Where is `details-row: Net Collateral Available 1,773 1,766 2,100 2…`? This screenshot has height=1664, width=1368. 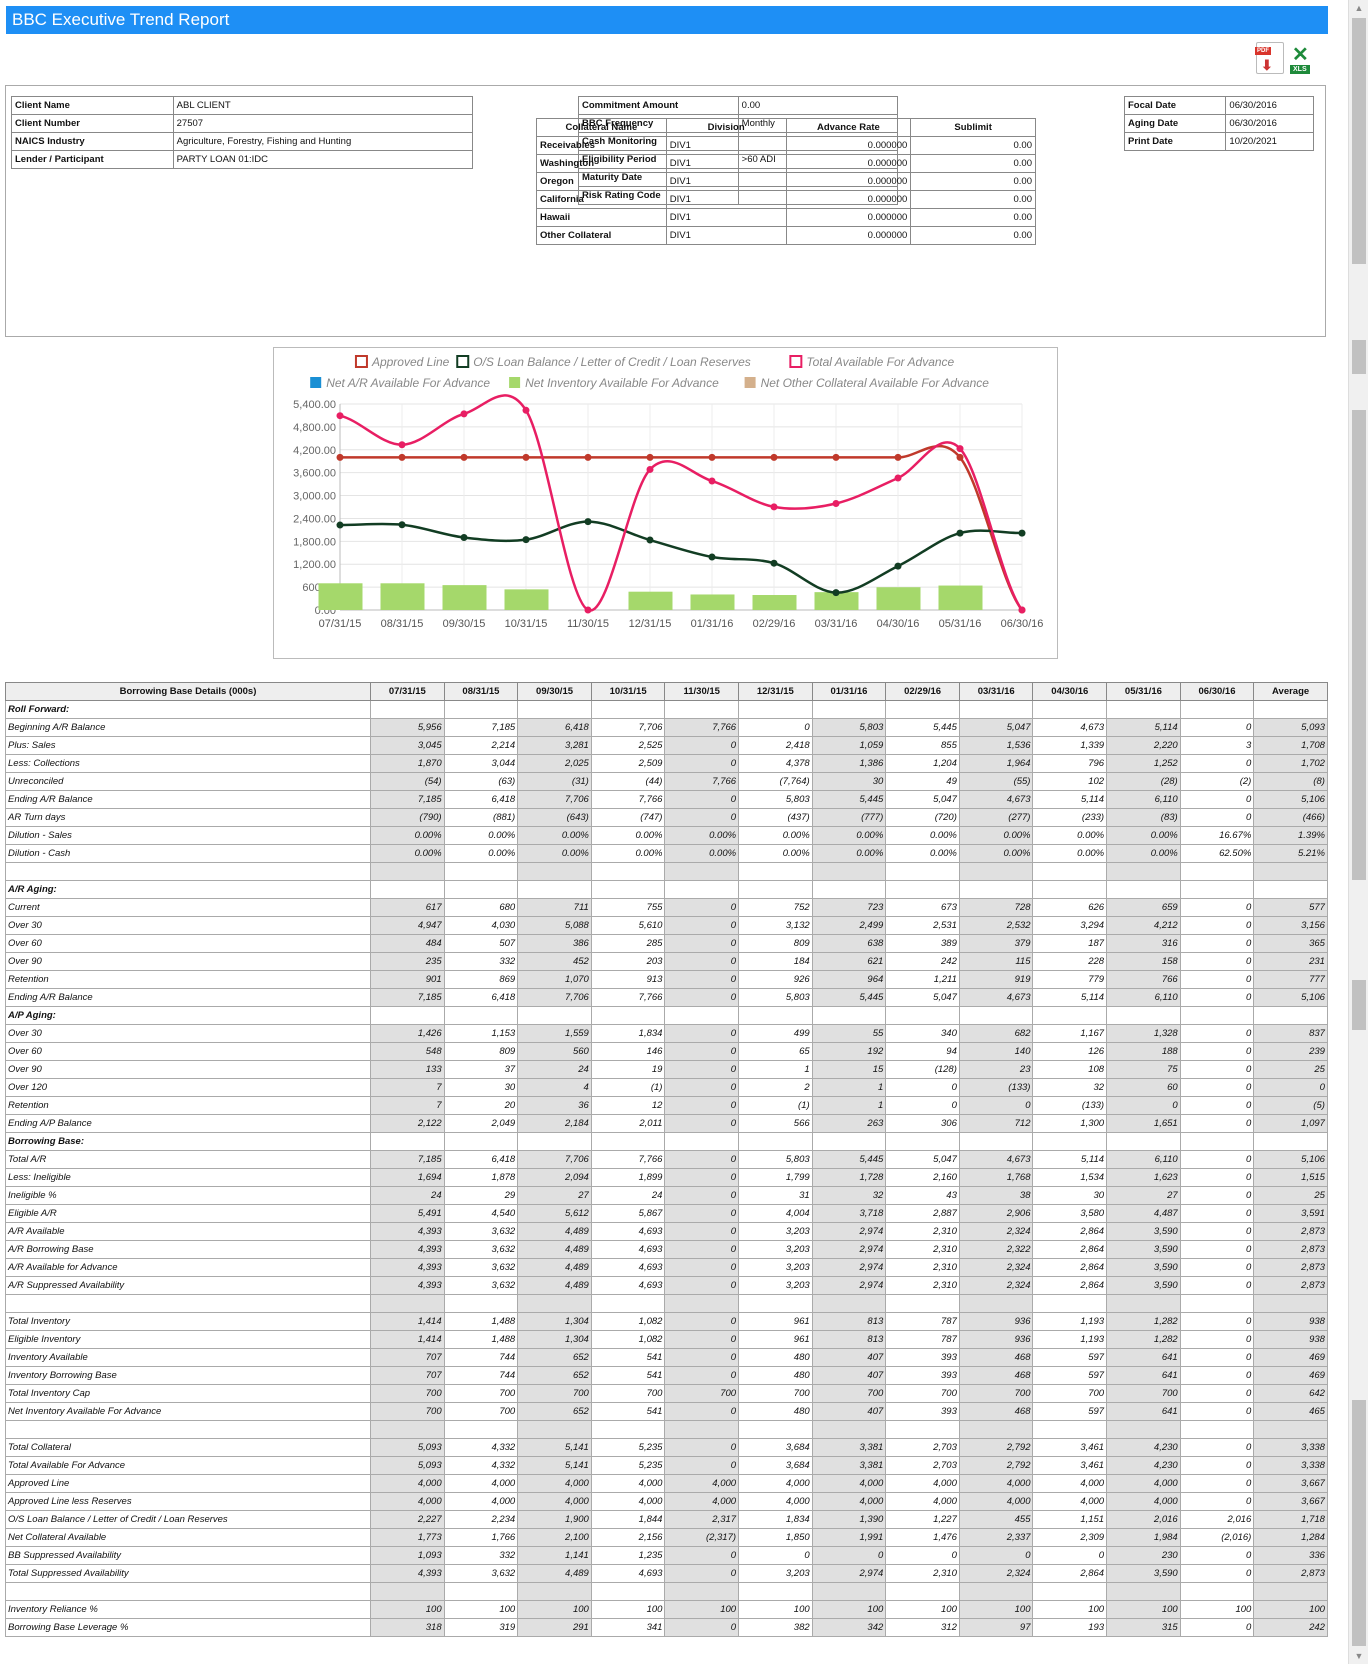 details-row: Net Collateral Available 1,773 1,766 2,100 2… is located at coordinates (666, 1537).